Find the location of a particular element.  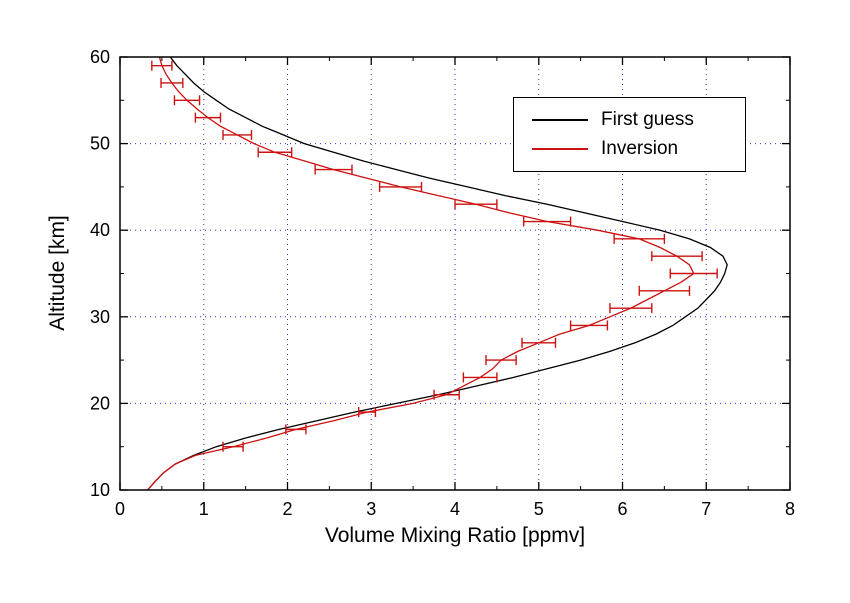

x-tick-label: 0 is located at coordinates (120, 509).